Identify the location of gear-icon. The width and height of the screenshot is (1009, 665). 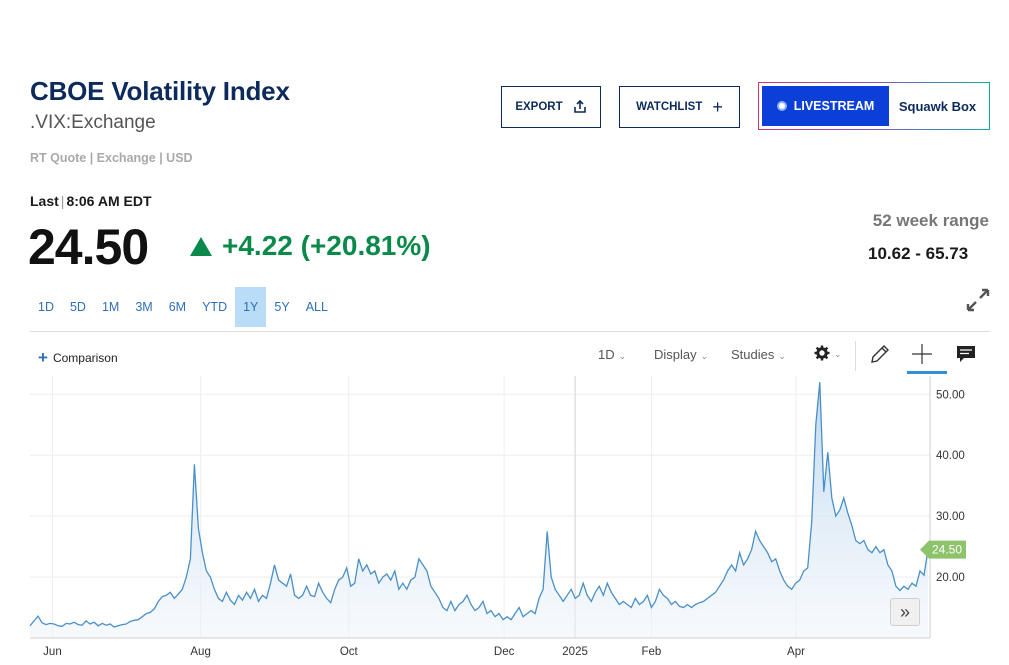
(822, 353).